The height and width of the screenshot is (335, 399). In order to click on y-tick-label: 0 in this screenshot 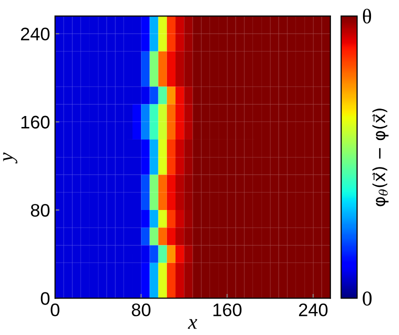, I will do `click(45, 298)`.